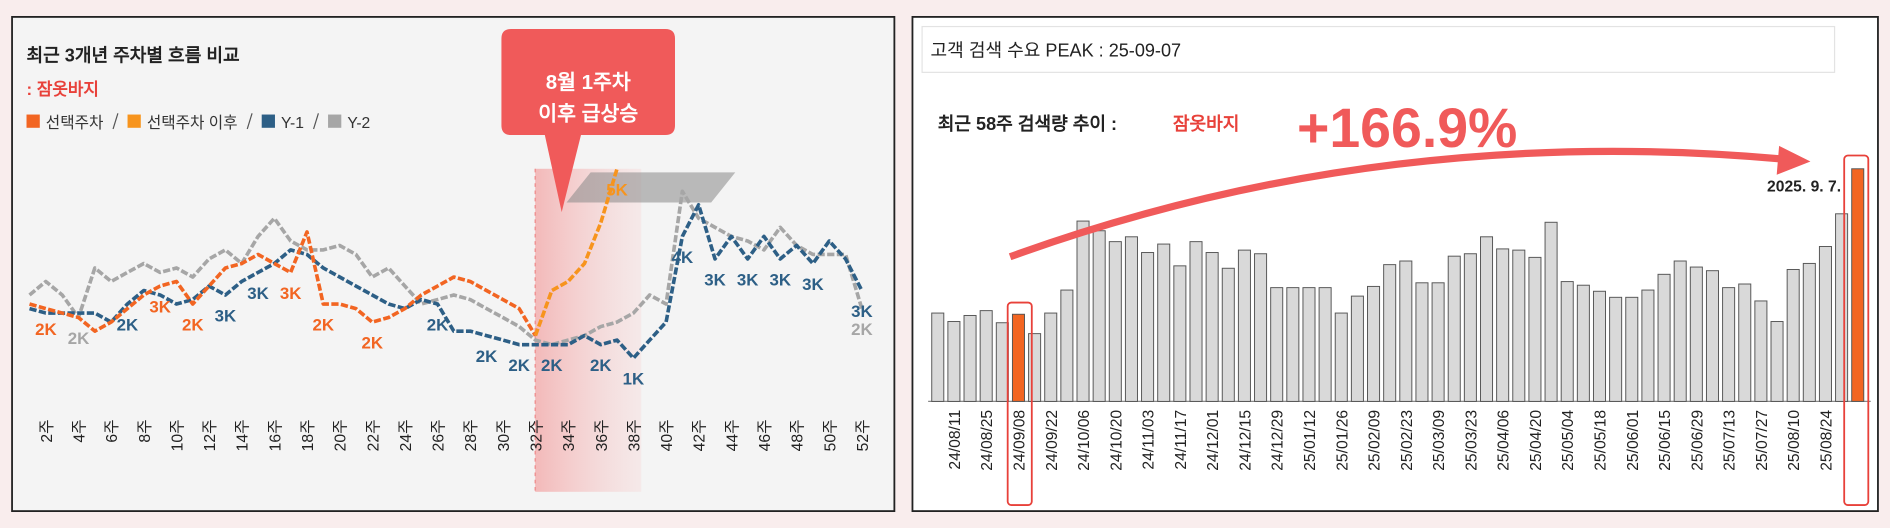  Describe the element at coordinates (700, 435) in the screenshot. I see `x-tick-label: 42주` at that location.